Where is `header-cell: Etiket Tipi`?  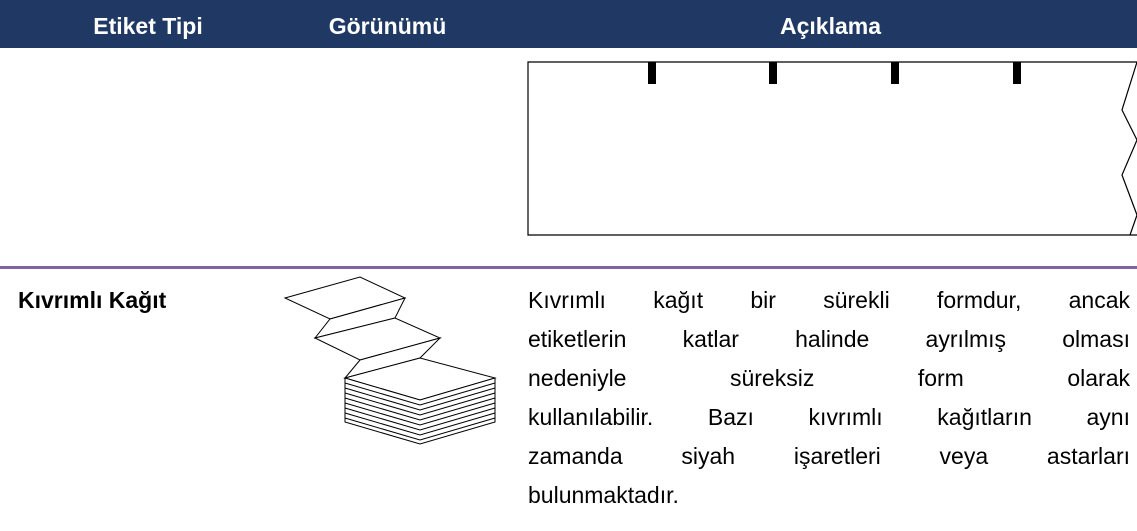 header-cell: Etiket Tipi is located at coordinates (148, 26).